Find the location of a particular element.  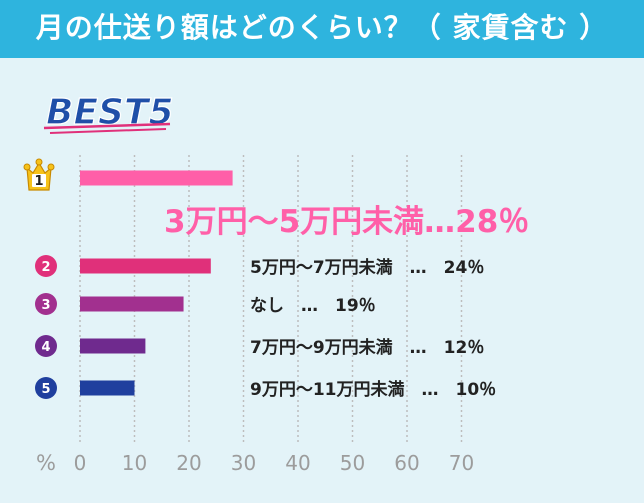

x-tick-label: 20 is located at coordinates (188, 463).